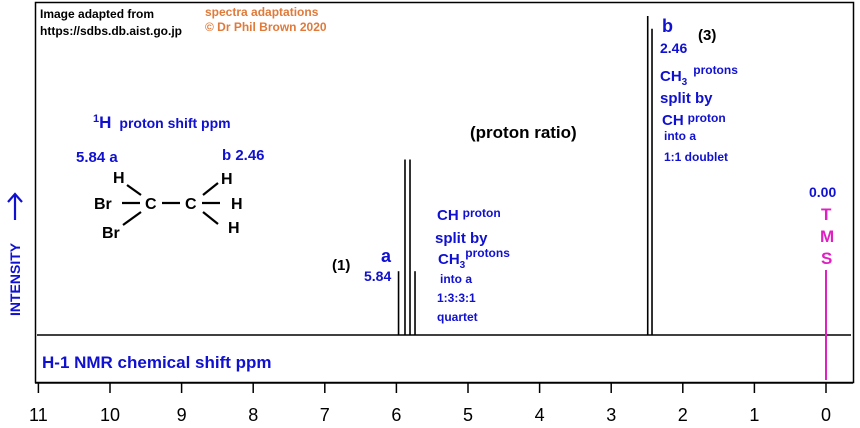 This screenshot has width=860, height=428. I want to click on x-tick-label: 10, so click(110, 415).